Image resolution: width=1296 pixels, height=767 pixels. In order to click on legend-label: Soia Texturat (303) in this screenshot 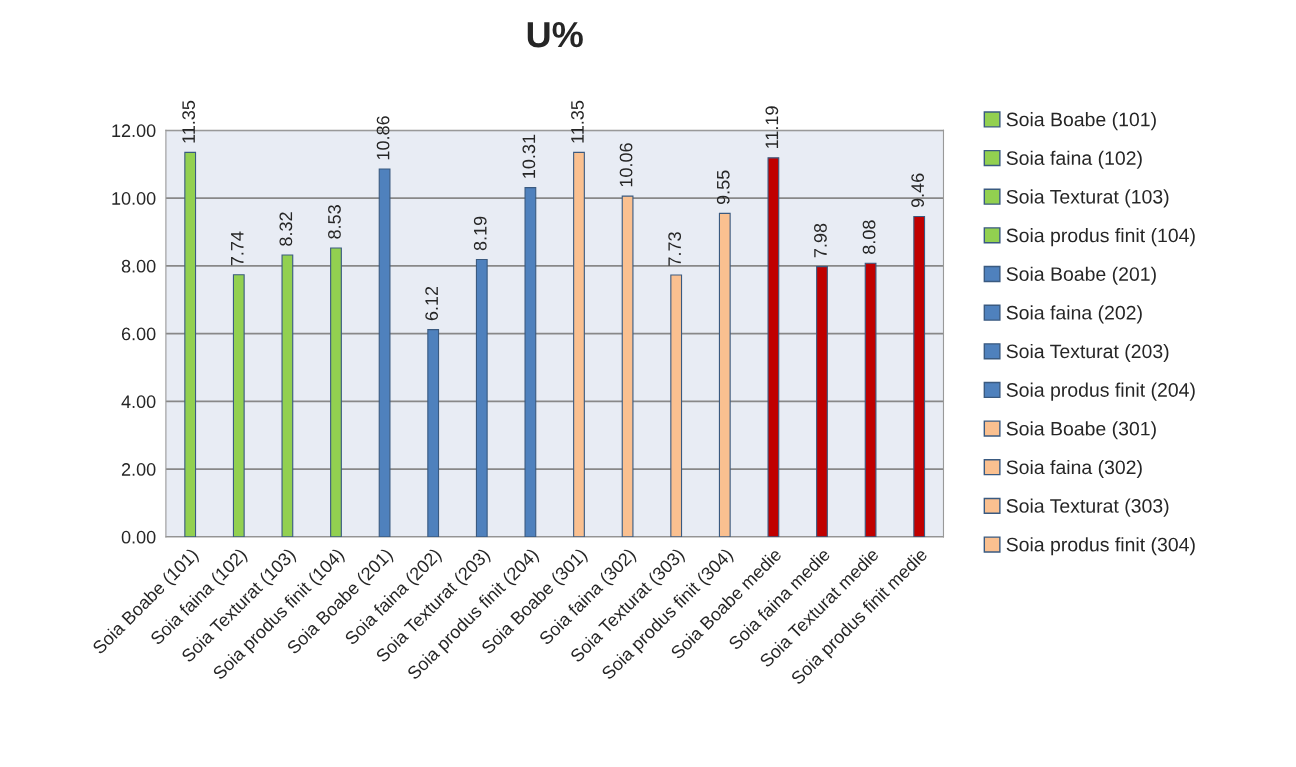, I will do `click(1087, 507)`.